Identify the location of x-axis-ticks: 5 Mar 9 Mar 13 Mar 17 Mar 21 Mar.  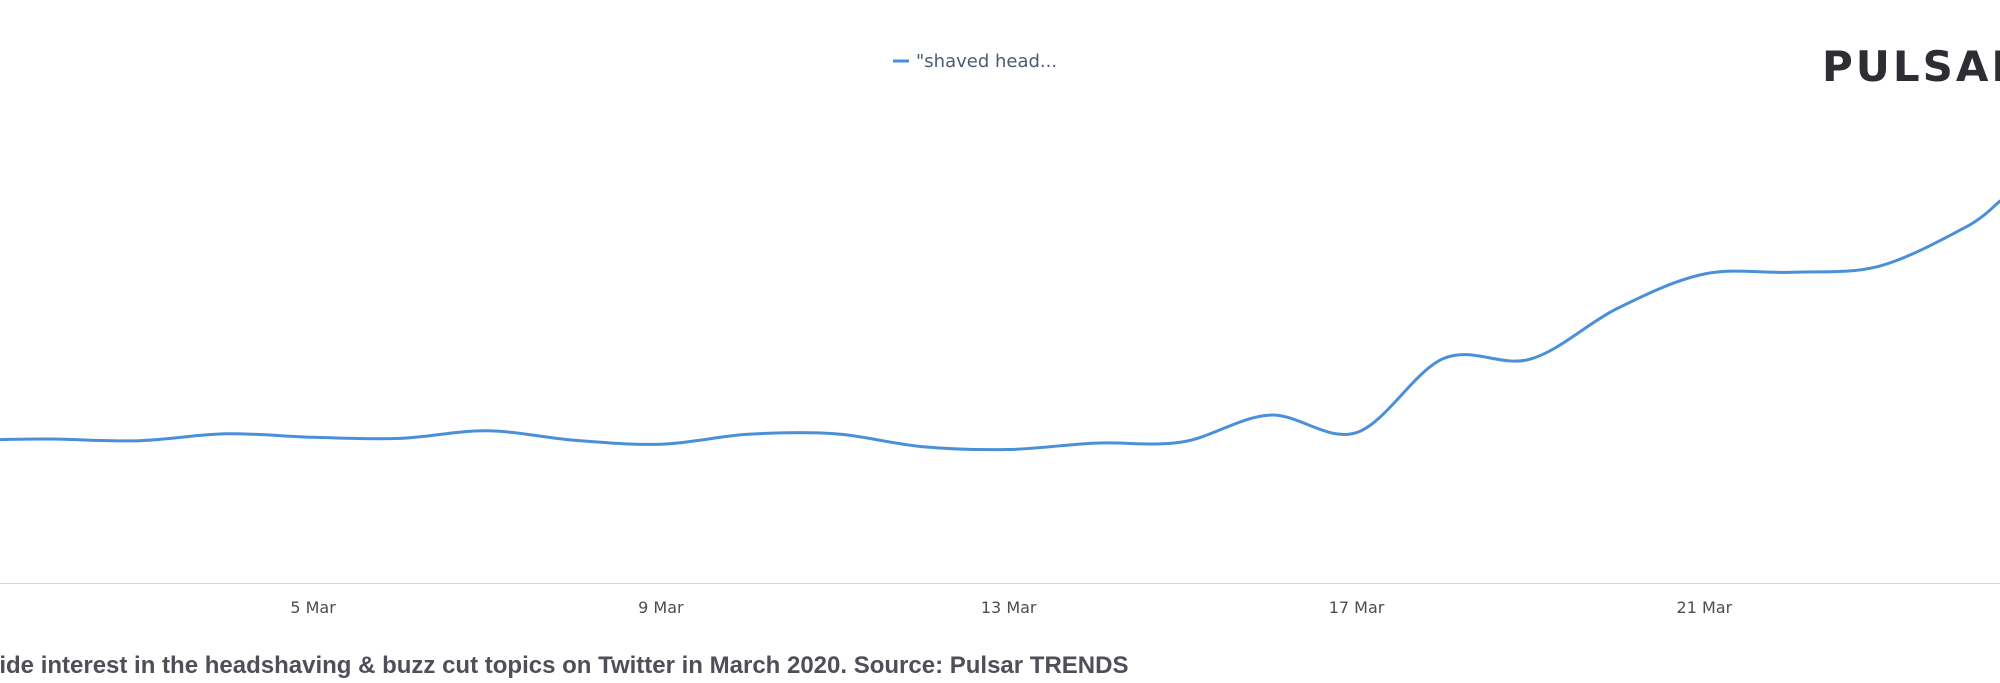
(1011, 607).